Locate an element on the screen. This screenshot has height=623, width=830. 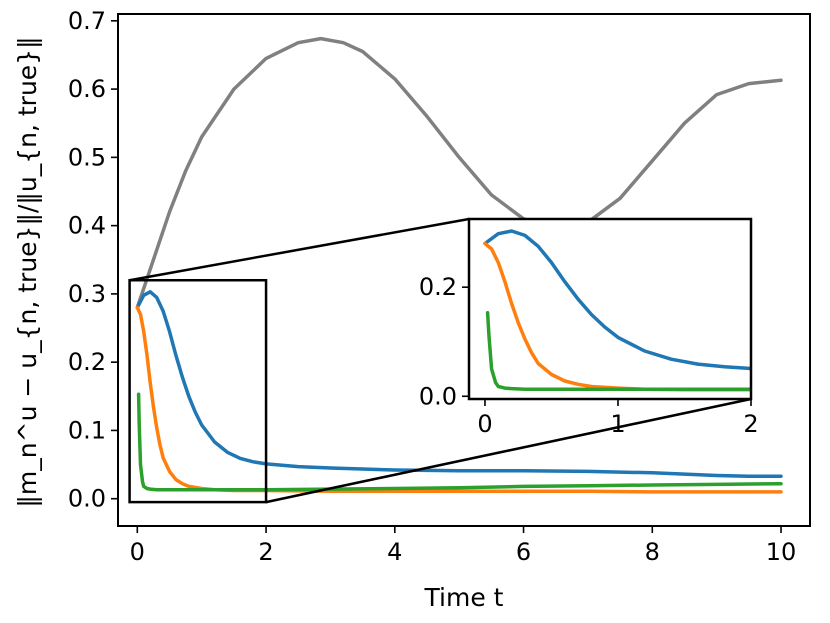
zoom-region-box is located at coordinates (198, 391).